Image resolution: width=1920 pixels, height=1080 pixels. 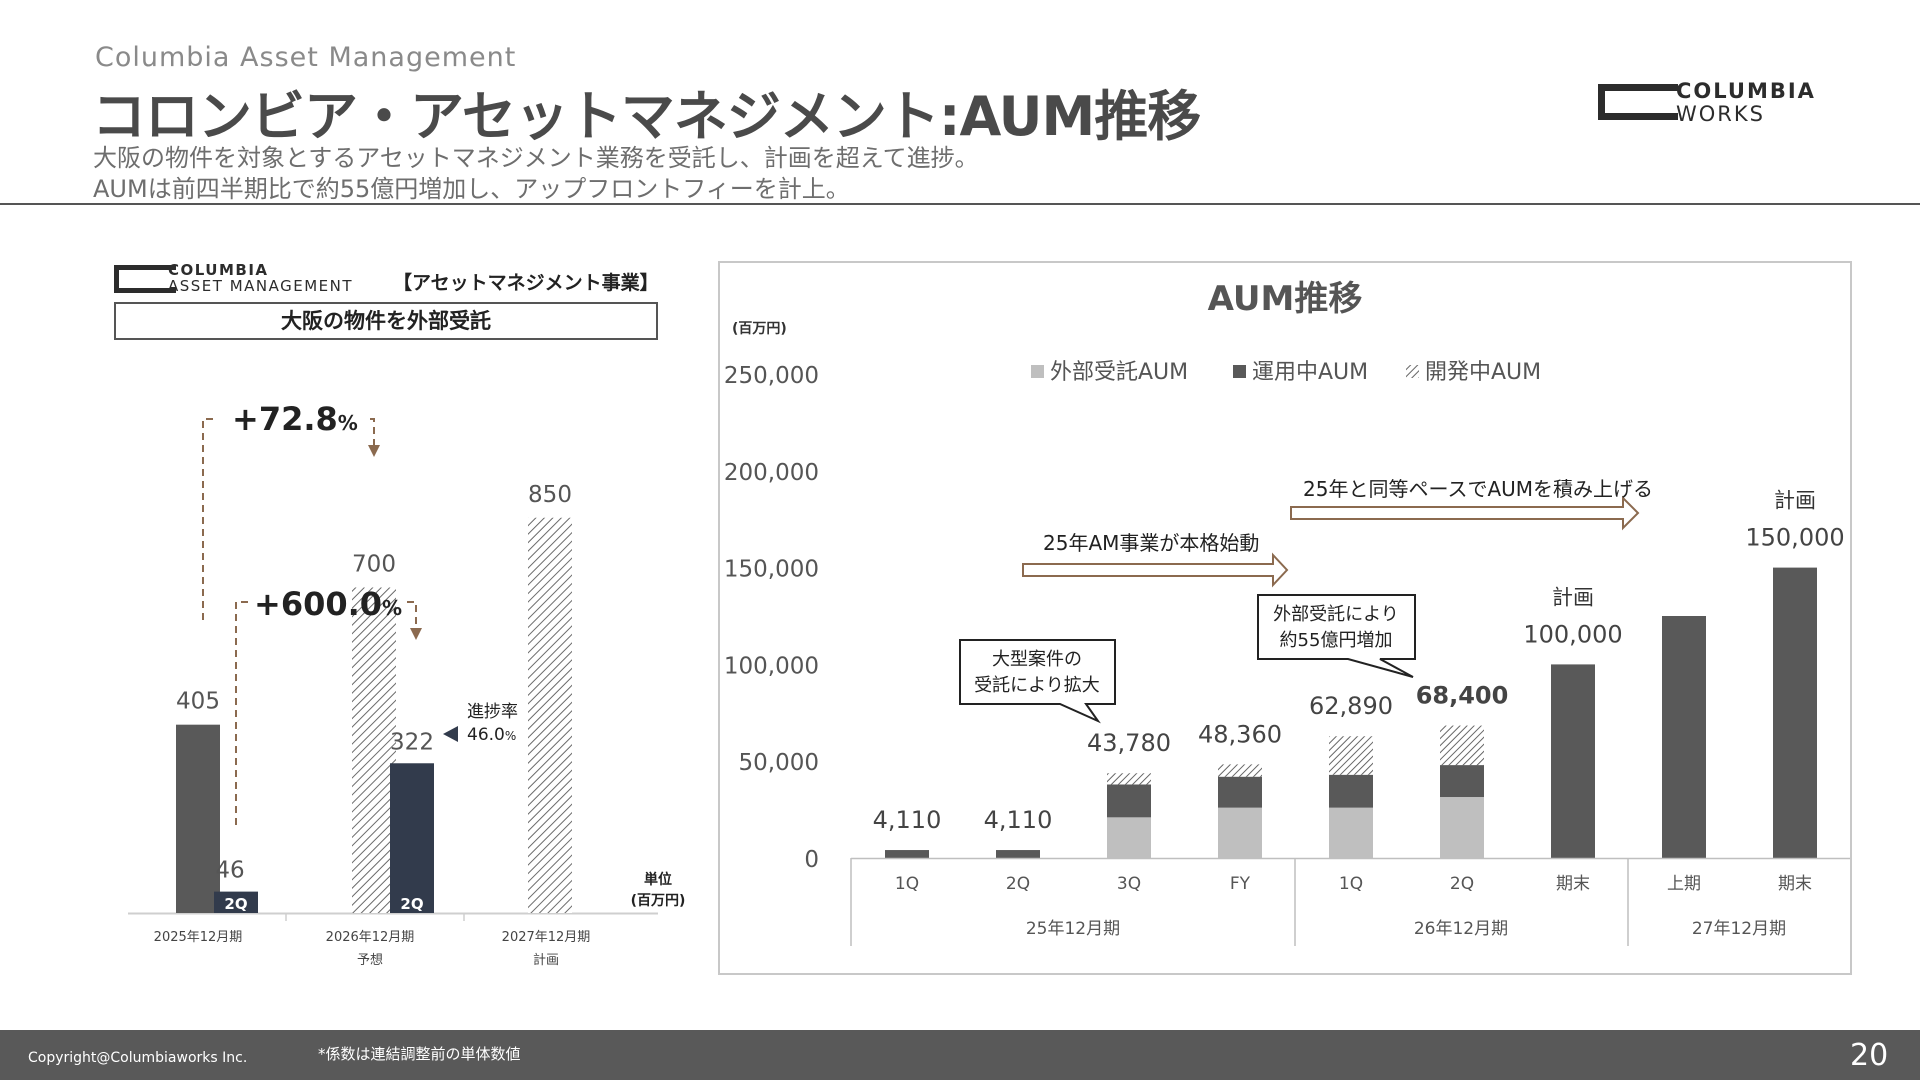 I want to click on logo-text: COLUMBIA WORKS, so click(x=1746, y=103).